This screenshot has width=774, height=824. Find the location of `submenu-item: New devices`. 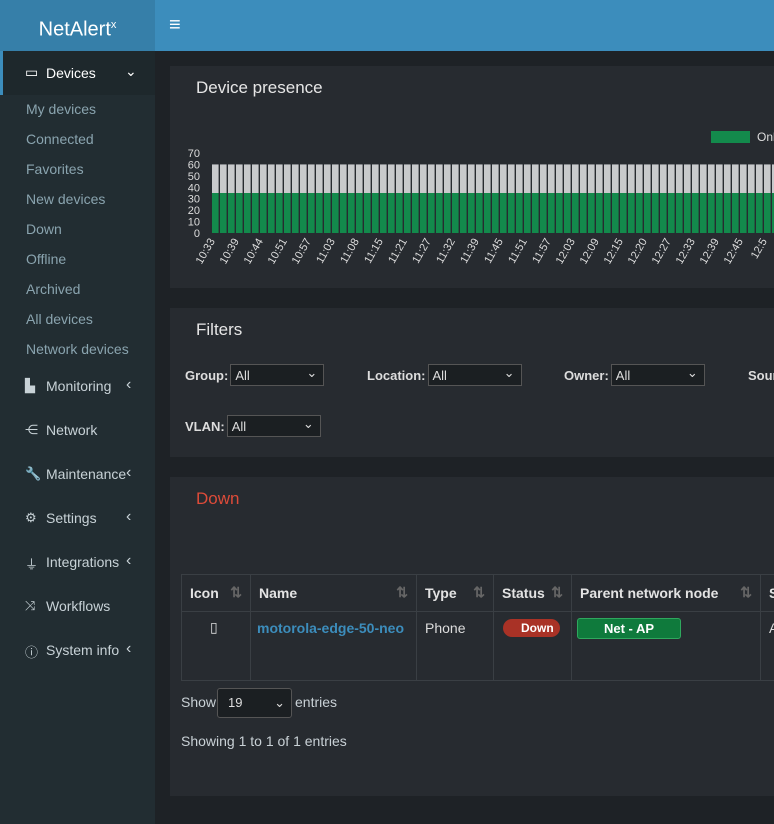

submenu-item: New devices is located at coordinates (66, 199).